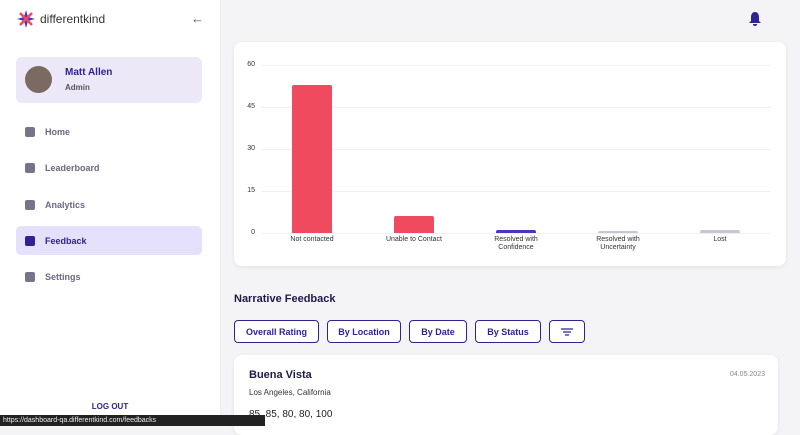 Image resolution: width=800 pixels, height=435 pixels. What do you see at coordinates (109, 131) in the screenshot?
I see `nav-item: Home` at bounding box center [109, 131].